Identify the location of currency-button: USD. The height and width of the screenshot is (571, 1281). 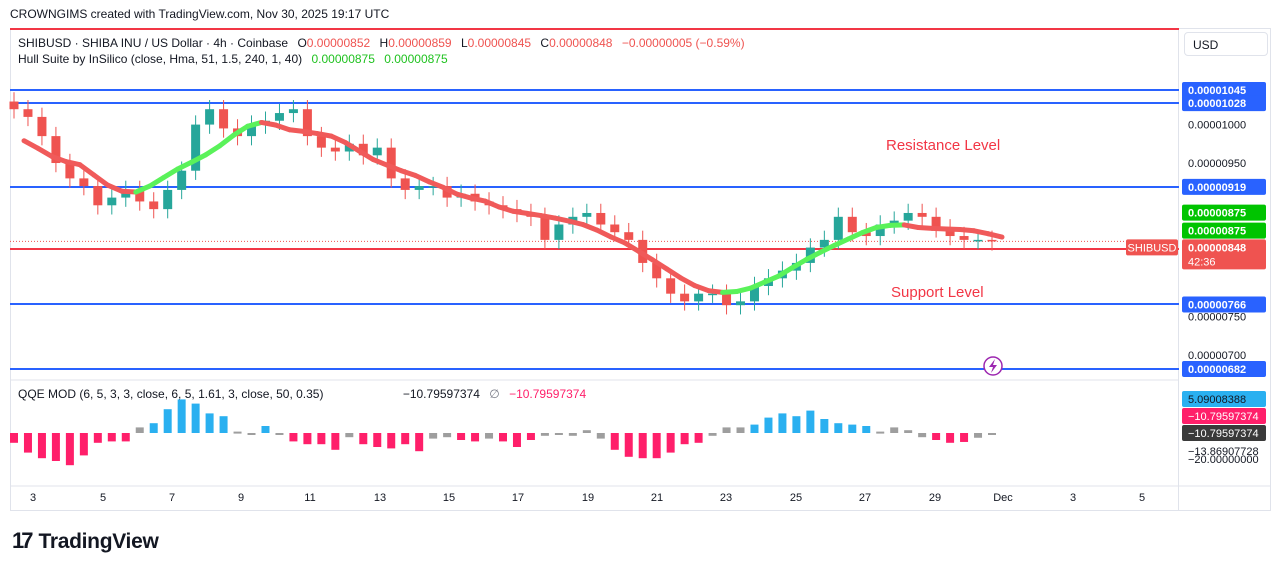
(1226, 44).